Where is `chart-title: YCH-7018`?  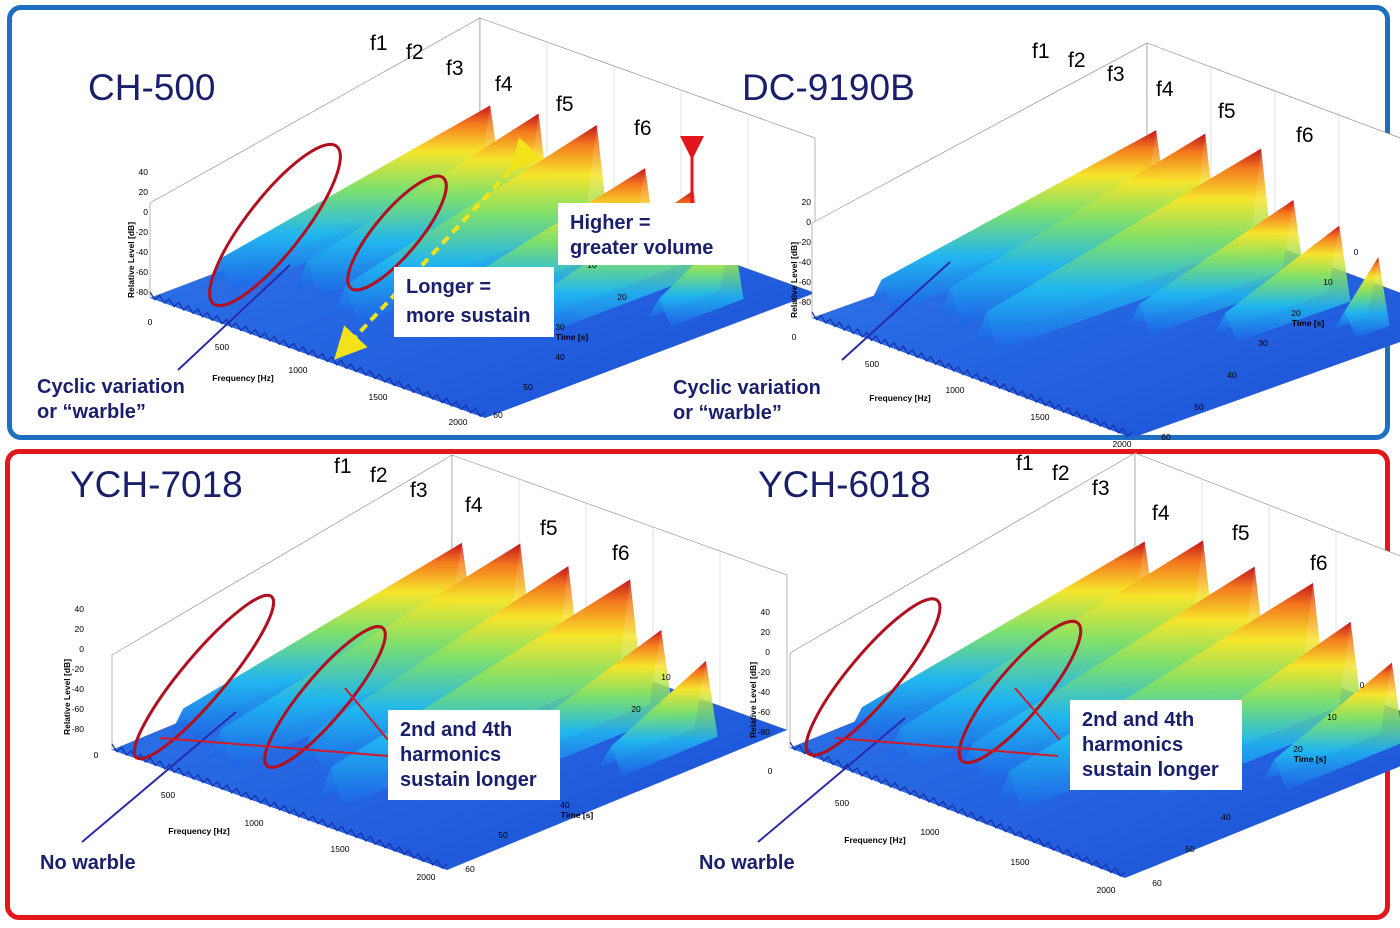
chart-title: YCH-7018 is located at coordinates (156, 484).